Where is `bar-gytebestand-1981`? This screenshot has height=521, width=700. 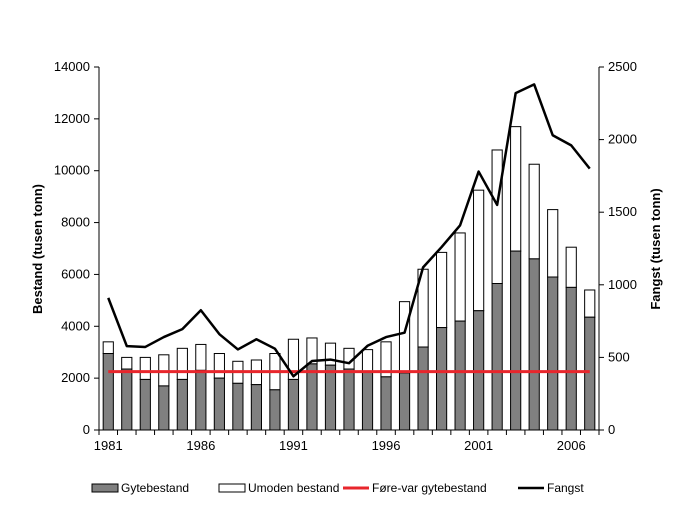
bar-gytebestand-1981 is located at coordinates (108, 392).